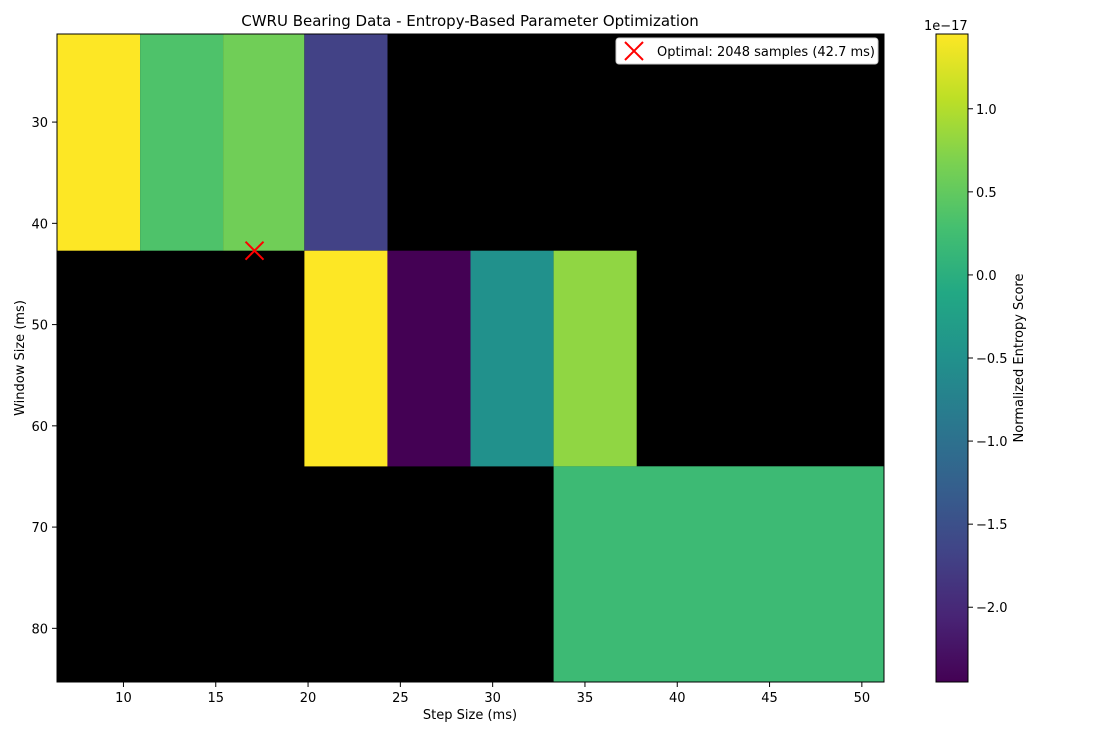 The height and width of the screenshot is (736, 1104). Describe the element at coordinates (1019, 358) in the screenshot. I see `colorbar-label: Normalized Entropy Score` at that location.